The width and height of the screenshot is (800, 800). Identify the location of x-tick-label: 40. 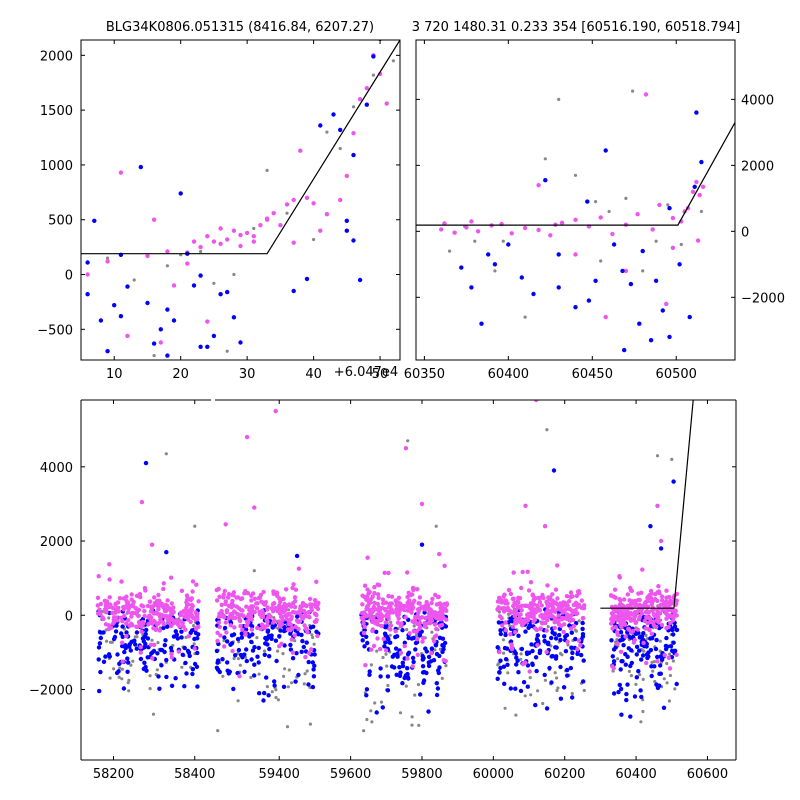
(313, 374).